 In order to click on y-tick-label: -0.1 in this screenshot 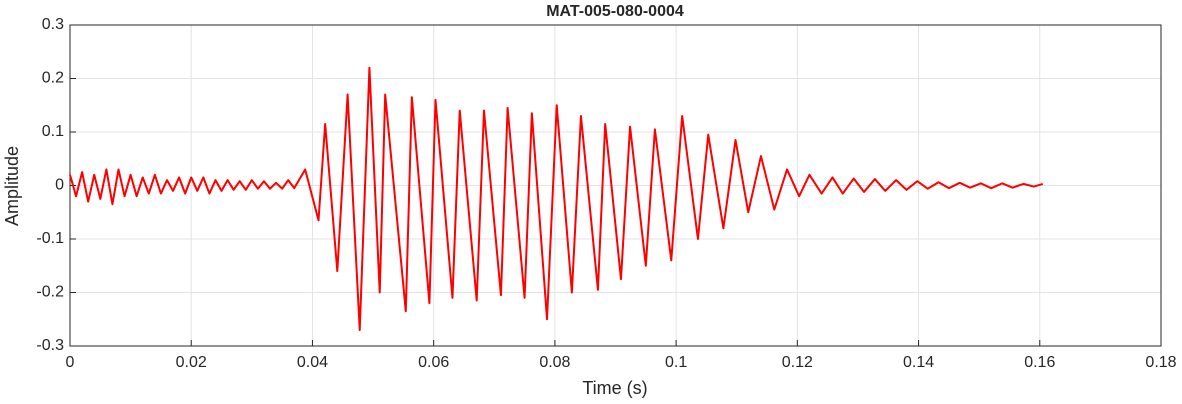, I will do `click(50, 238)`.